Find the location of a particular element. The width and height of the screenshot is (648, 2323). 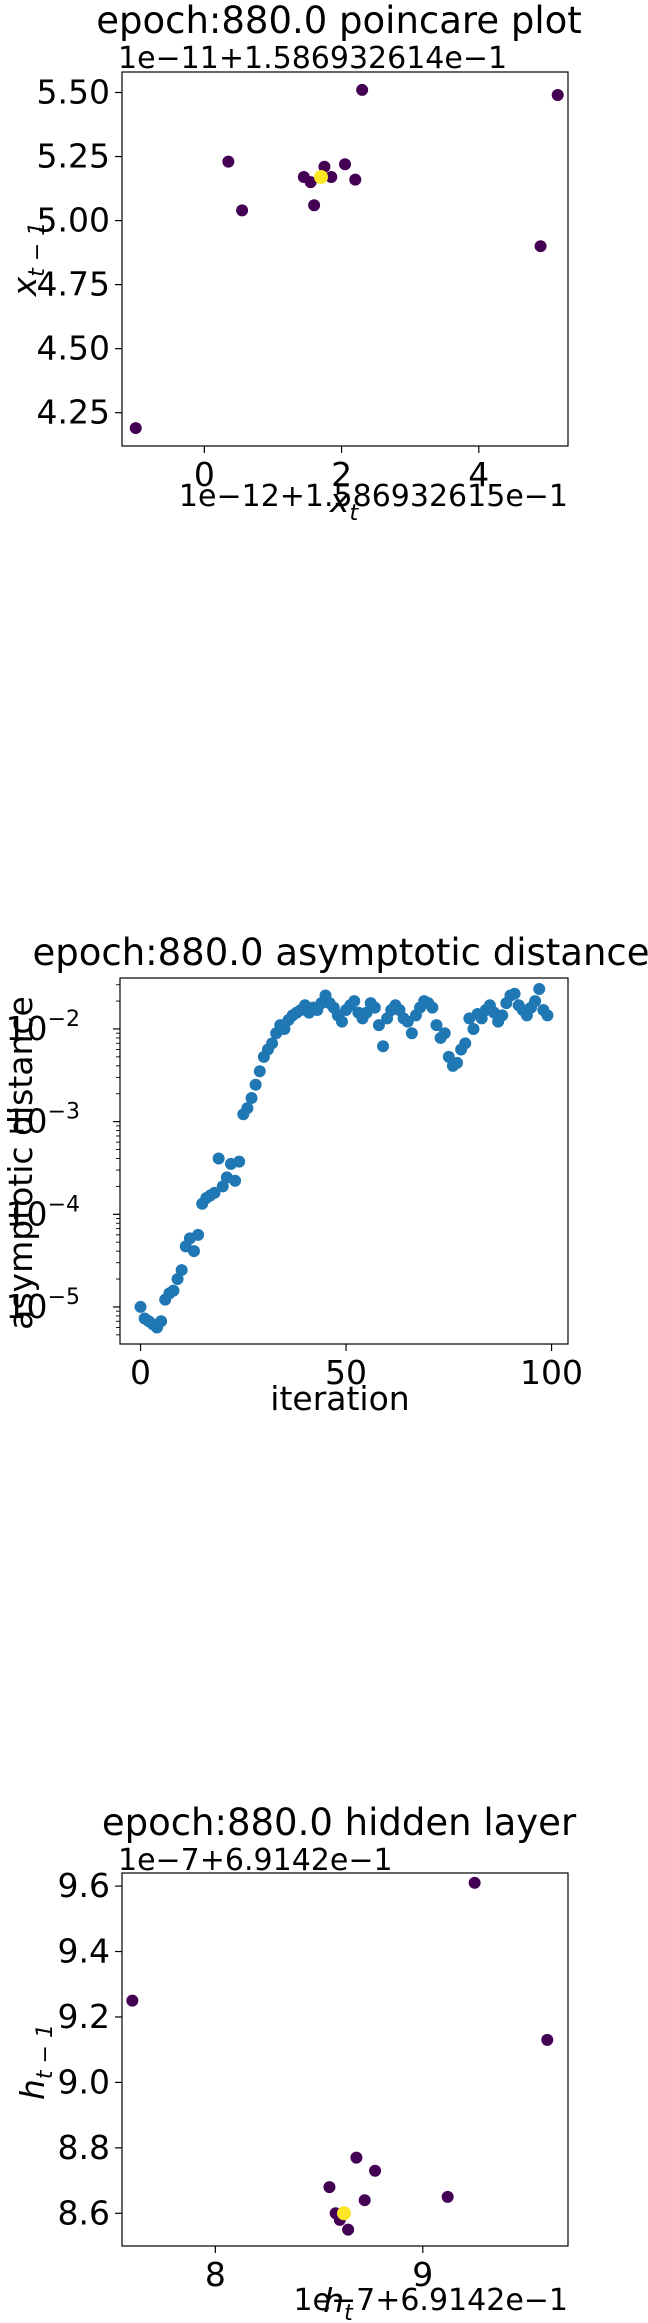

y-tick-label: 9.4 is located at coordinates (84, 1951).